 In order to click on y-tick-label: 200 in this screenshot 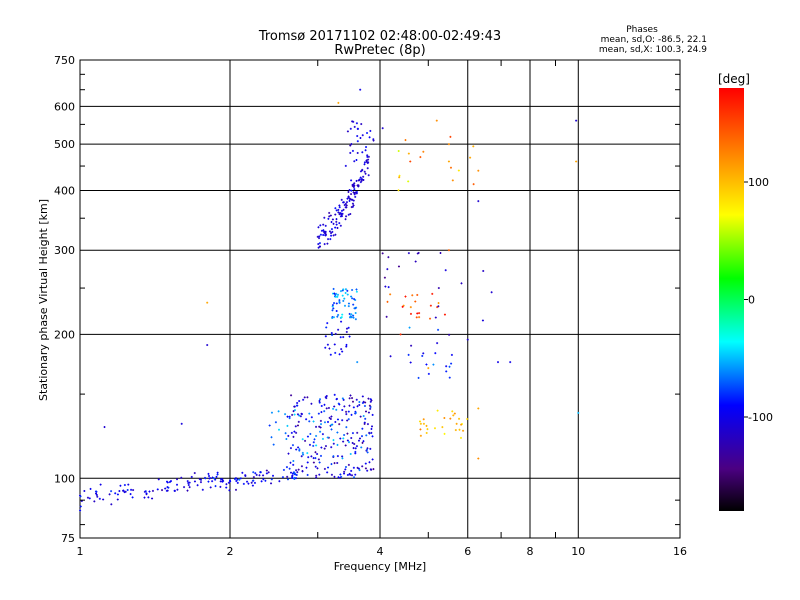, I will do `click(64, 334)`.